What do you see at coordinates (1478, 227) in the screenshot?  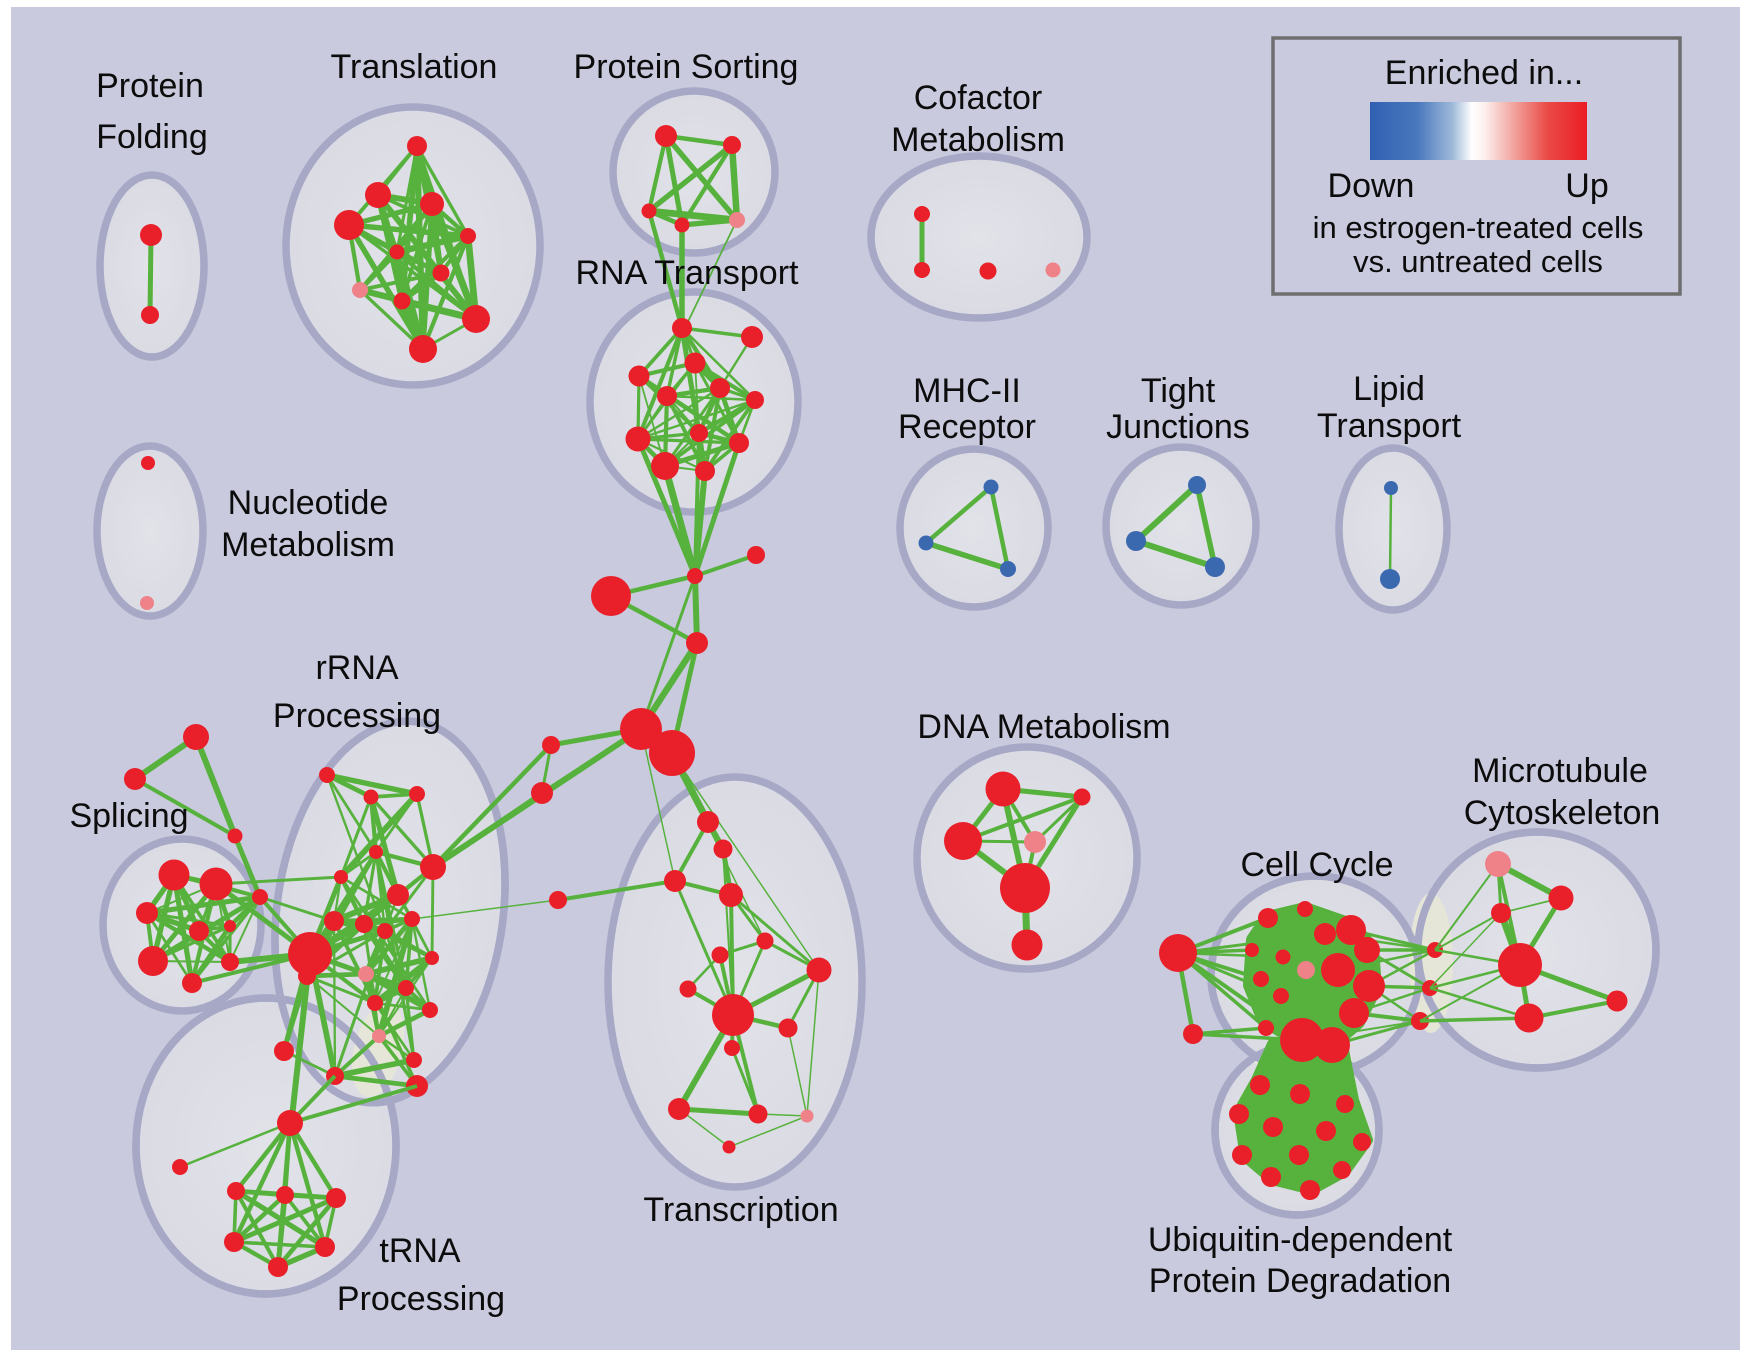 I see `svg-text: in estrogen-treated cells` at bounding box center [1478, 227].